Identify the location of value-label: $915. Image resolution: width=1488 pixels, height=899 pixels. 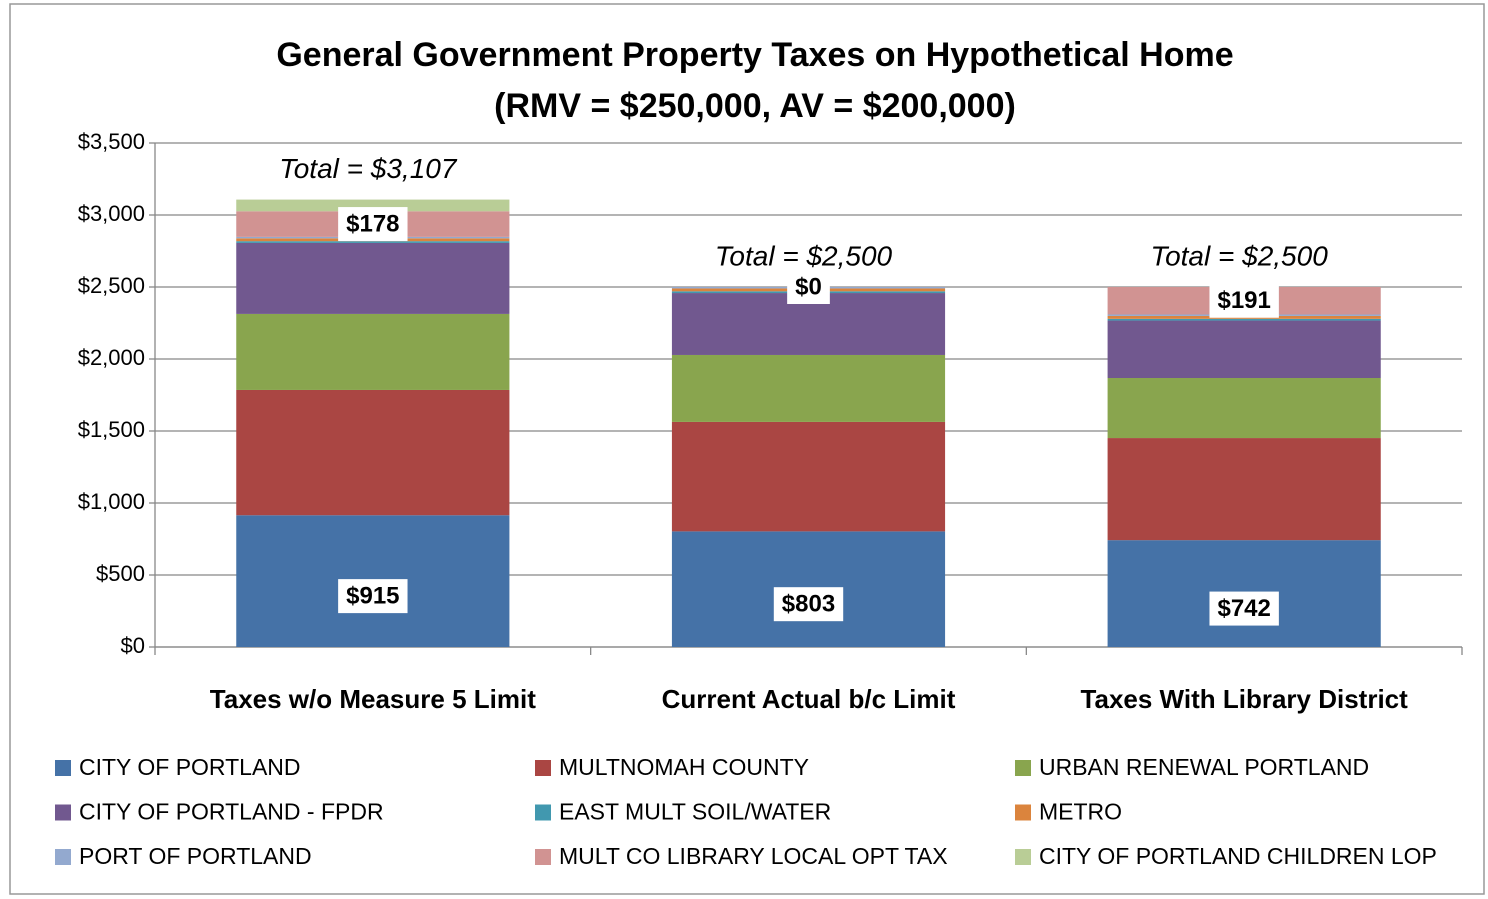
(372, 595).